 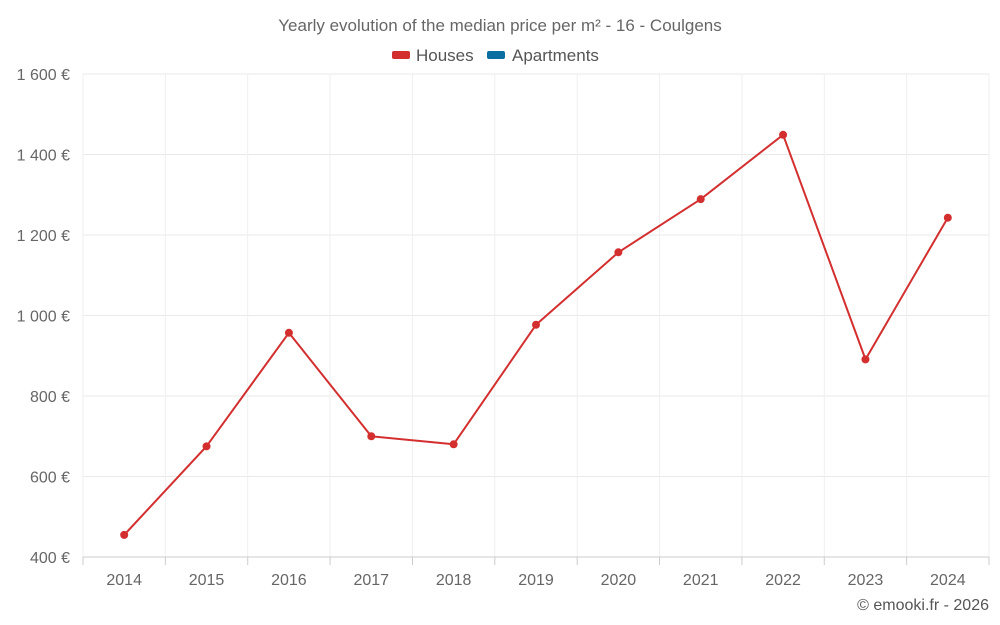 I want to click on data-point-2014, so click(x=124, y=534).